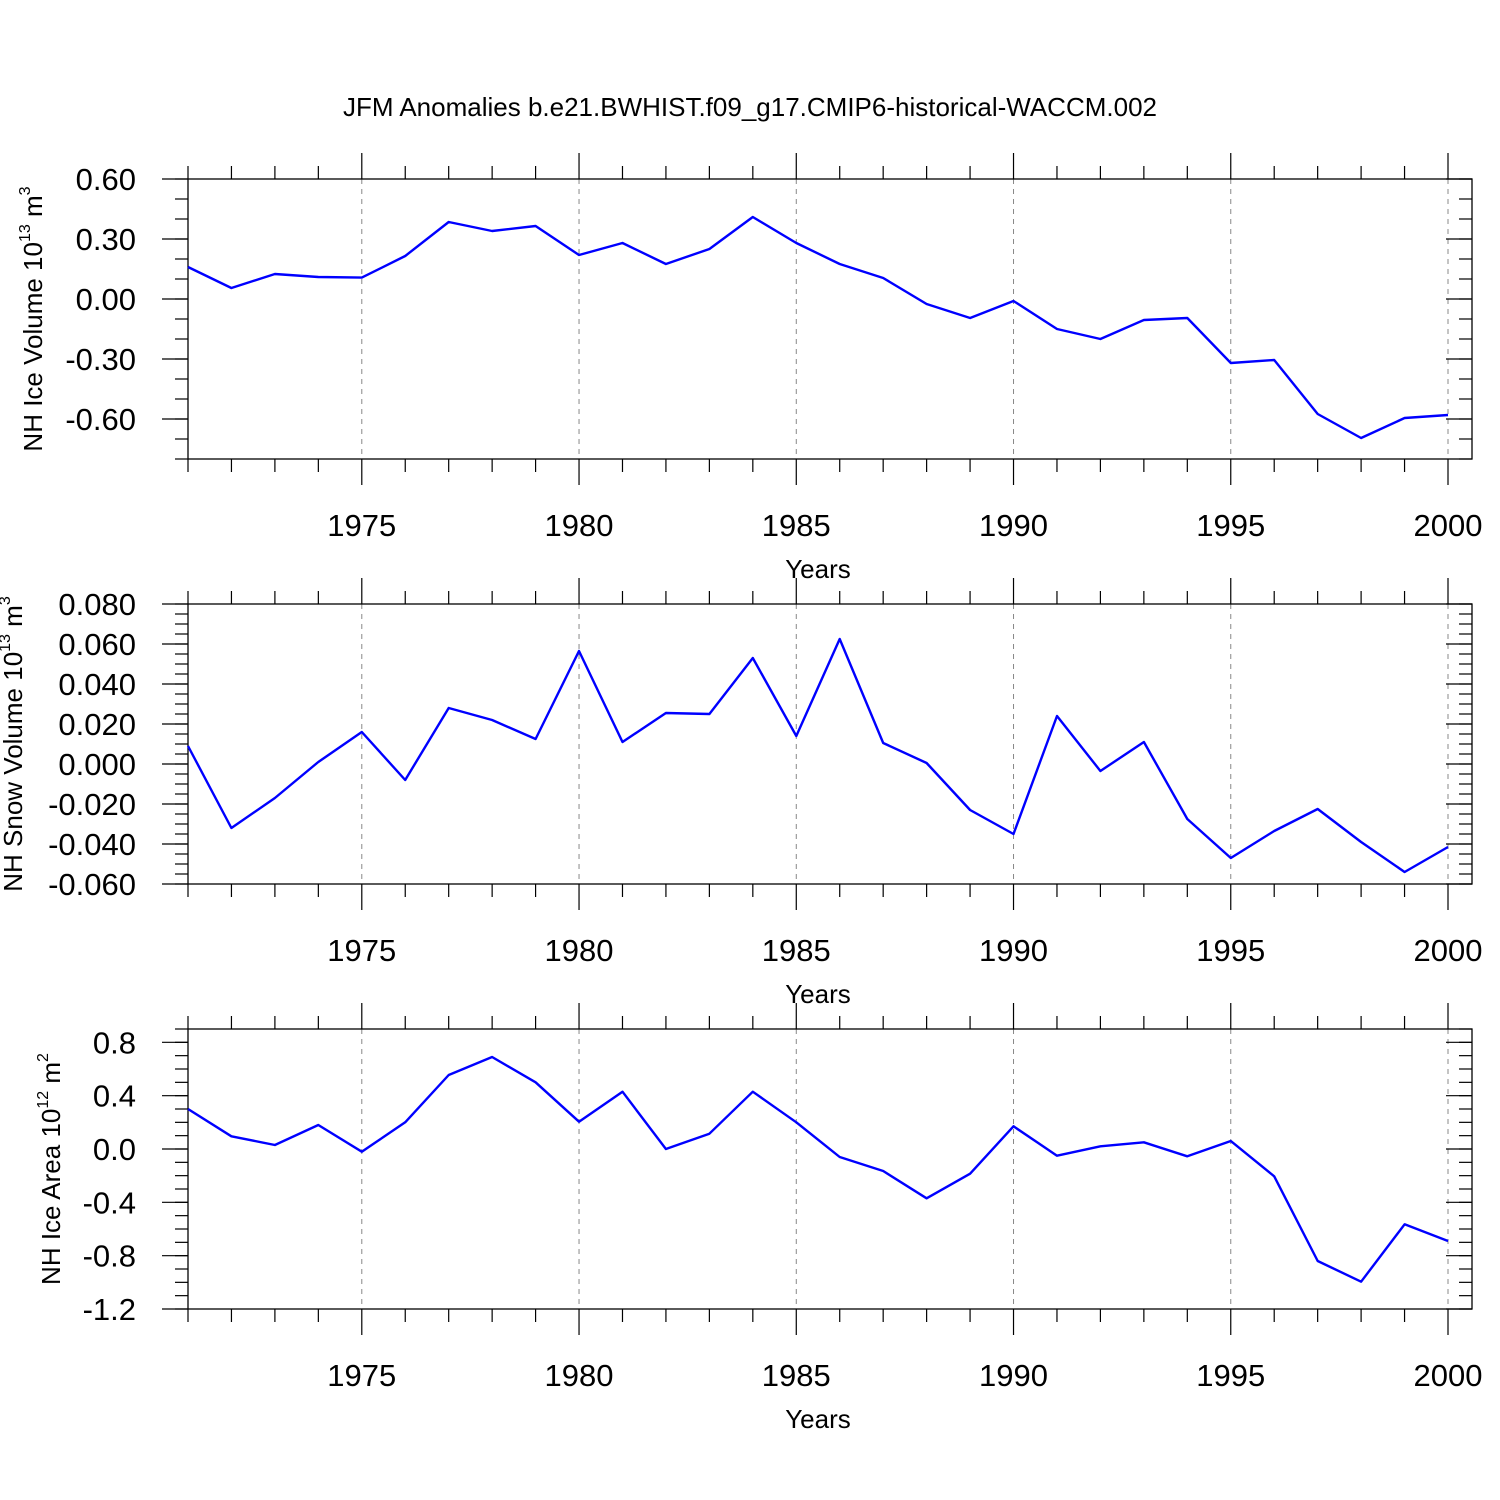 This screenshot has height=1500, width=1500. Describe the element at coordinates (92, 844) in the screenshot. I see `y-tick-label: -0.040` at that location.